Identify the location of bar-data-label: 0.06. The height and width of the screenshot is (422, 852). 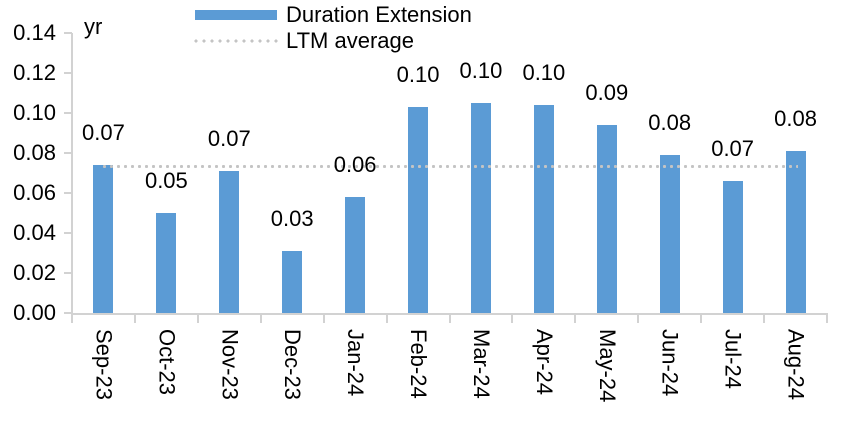
(355, 164).